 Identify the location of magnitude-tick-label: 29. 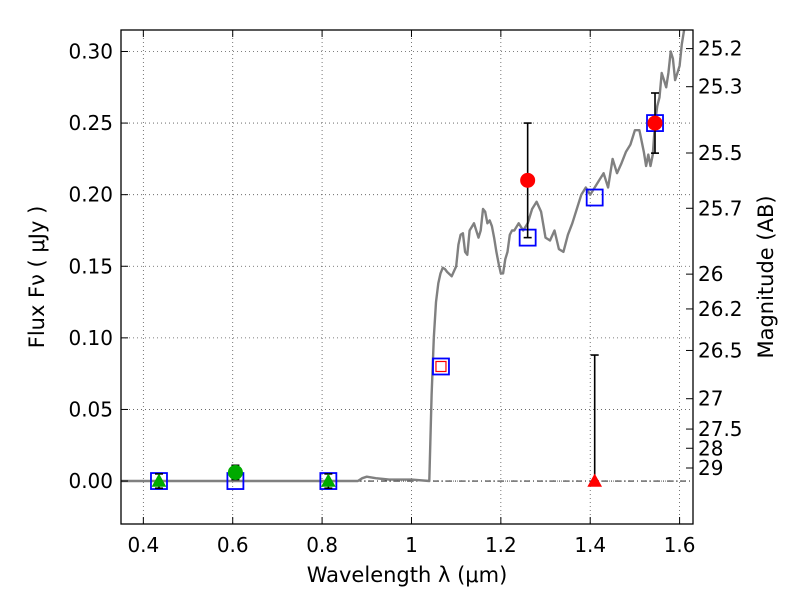
(710, 468).